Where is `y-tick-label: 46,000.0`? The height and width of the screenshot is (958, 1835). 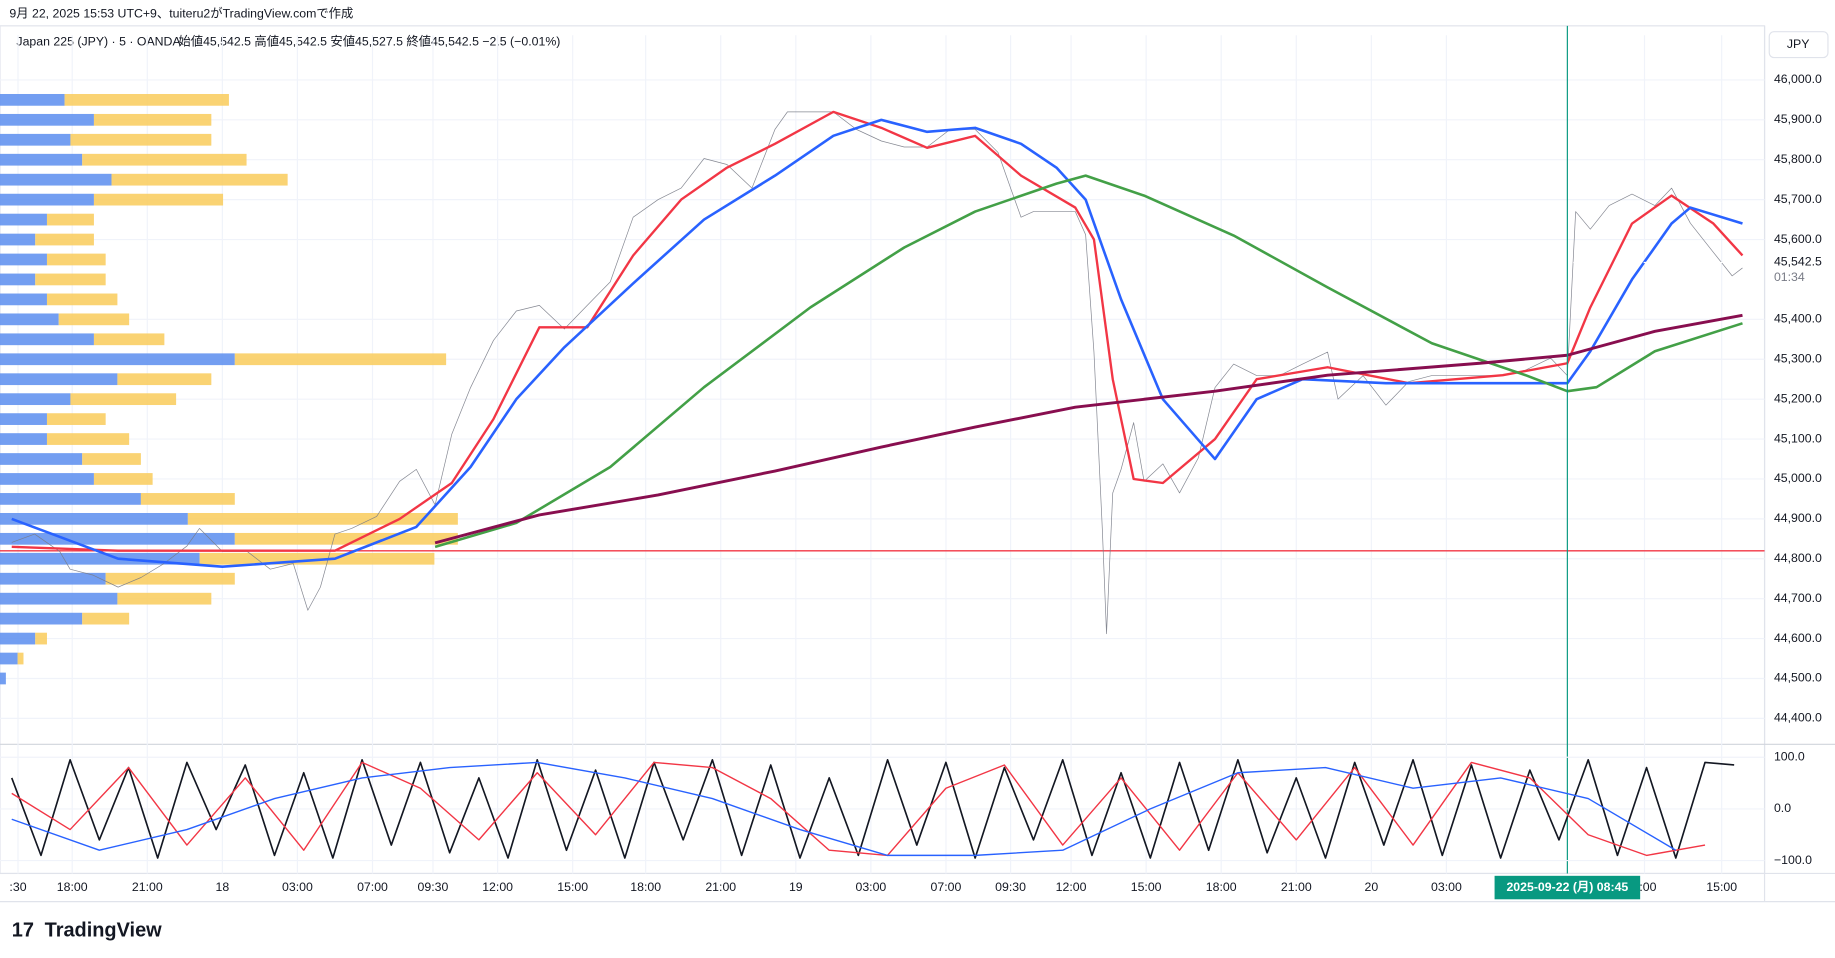 y-tick-label: 46,000.0 is located at coordinates (1798, 79).